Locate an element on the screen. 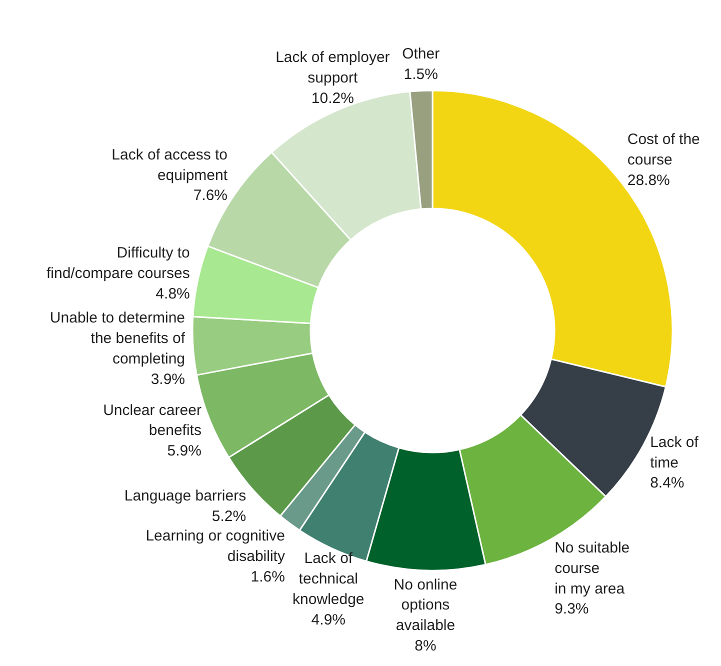 This screenshot has height=666, width=721. data-label: 4.8% is located at coordinates (173, 293).